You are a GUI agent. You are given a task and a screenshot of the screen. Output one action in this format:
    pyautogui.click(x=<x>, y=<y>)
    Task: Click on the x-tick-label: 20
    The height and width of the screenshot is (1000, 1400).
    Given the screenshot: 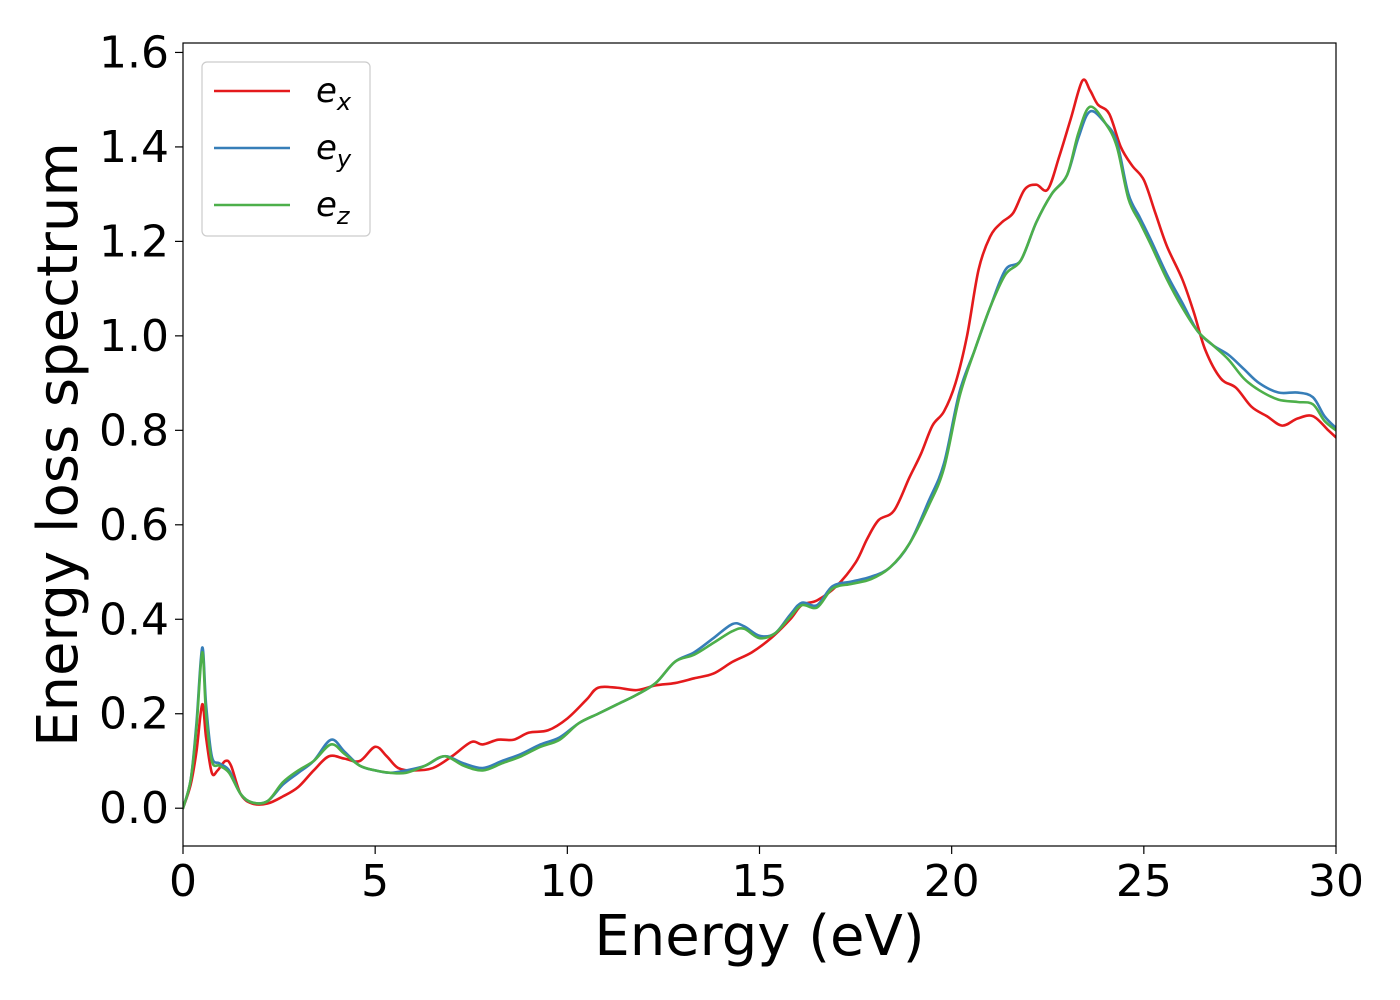 What is the action you would take?
    pyautogui.click(x=952, y=881)
    